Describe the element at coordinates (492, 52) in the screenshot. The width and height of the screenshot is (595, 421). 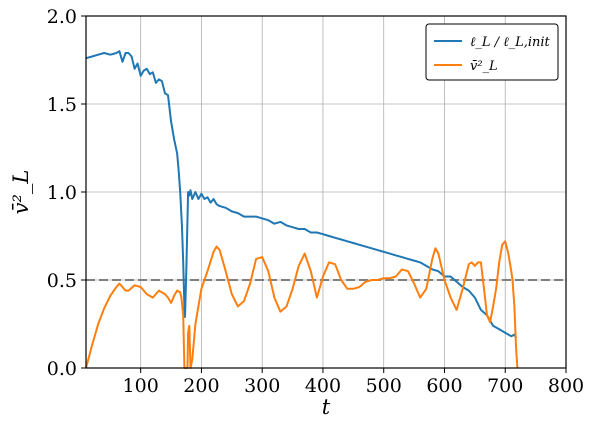
I see `legend: ℓ_L / ℓ_L,init v̄²_L` at that location.